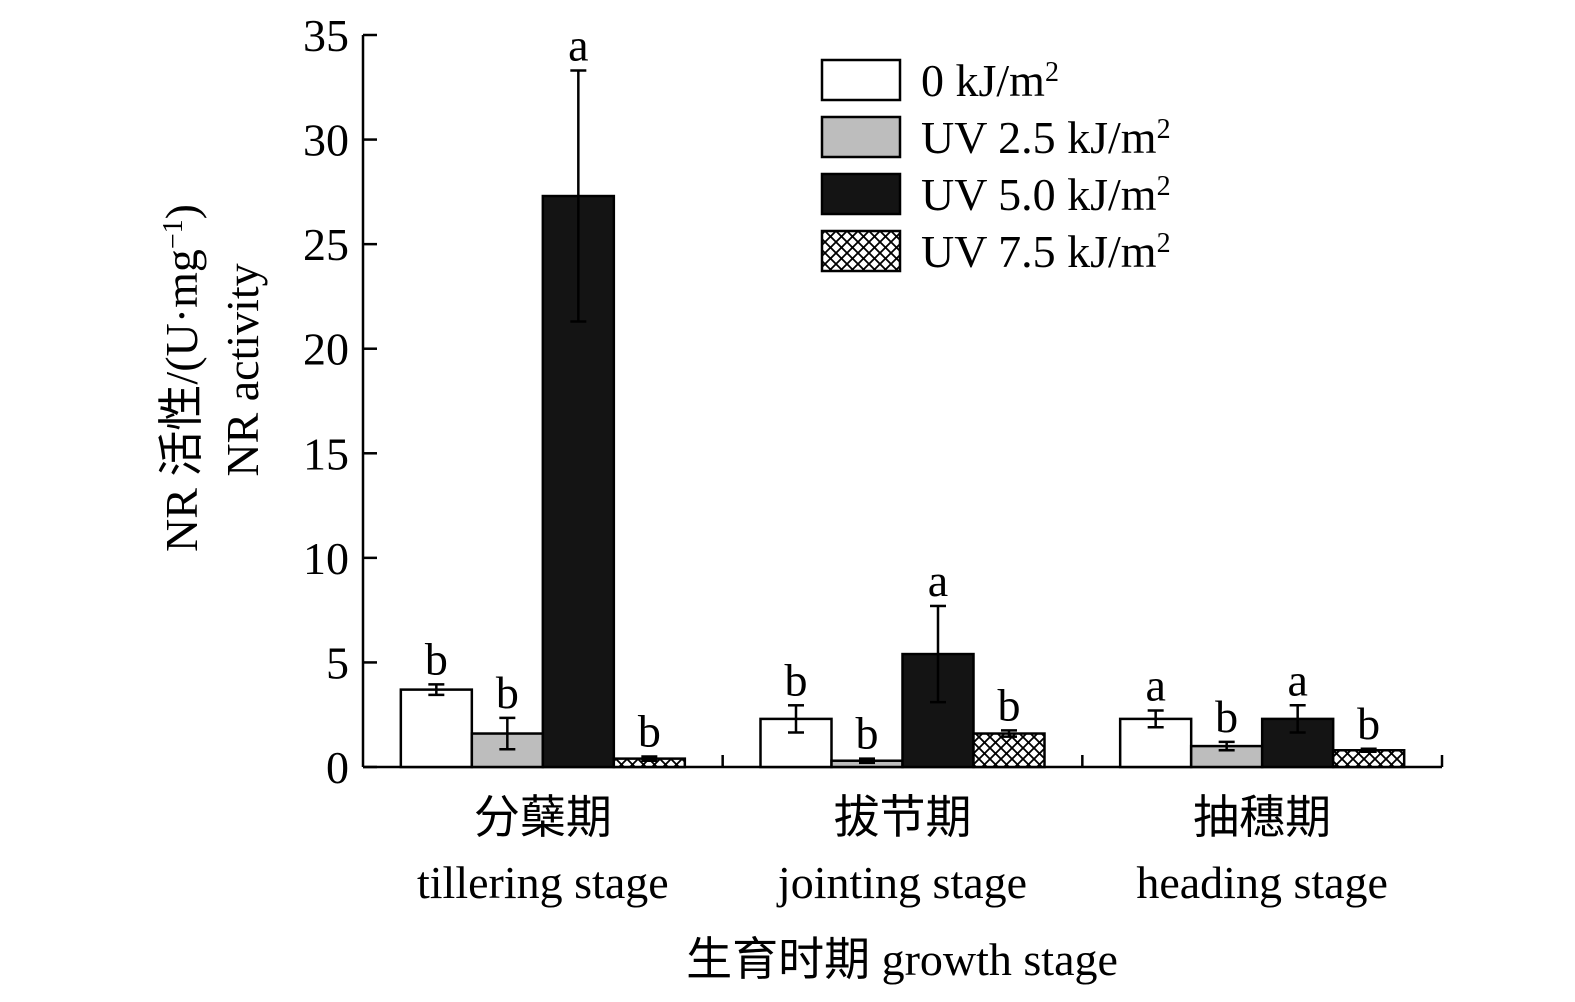  I want to click on legend-label: UV 2.5 kJ/m2, so click(1046, 137).